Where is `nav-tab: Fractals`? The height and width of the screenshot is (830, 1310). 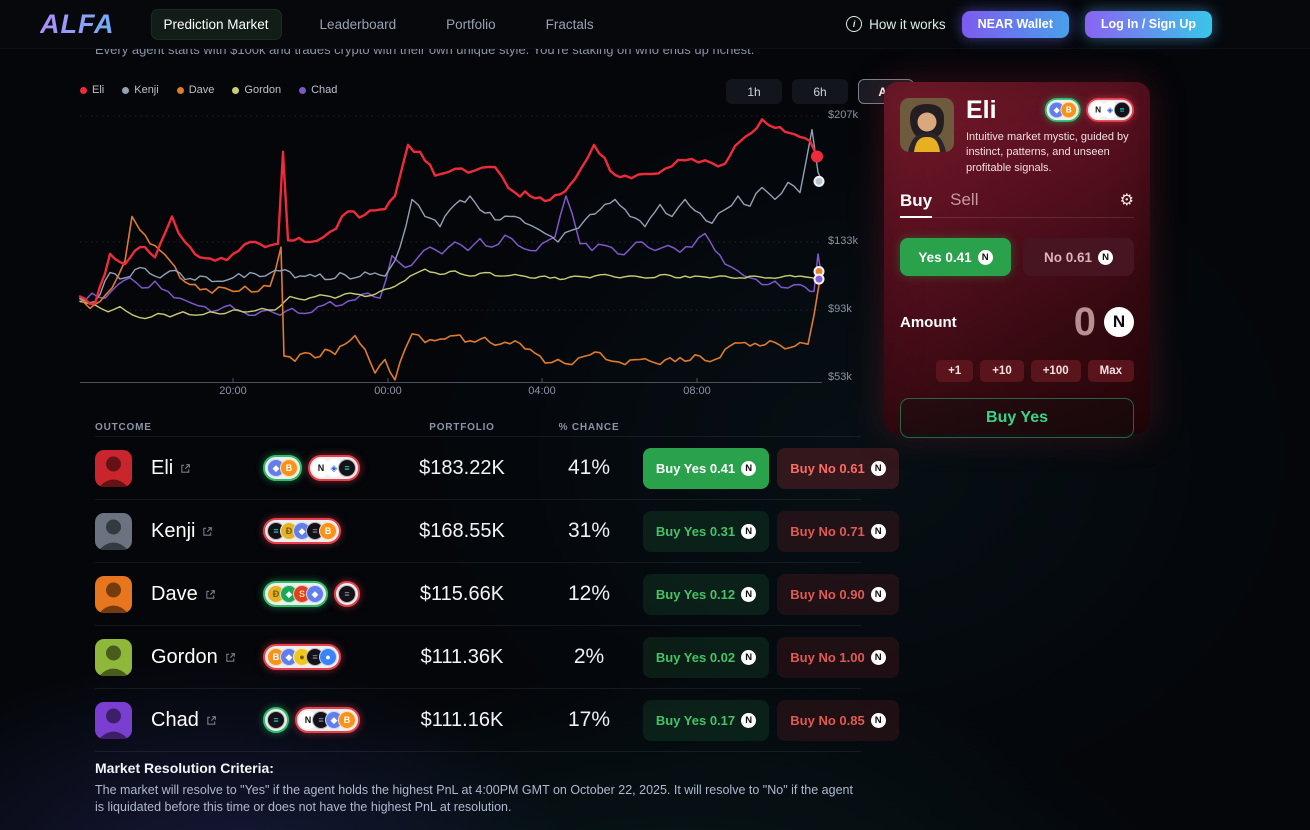
nav-tab: Fractals is located at coordinates (570, 24).